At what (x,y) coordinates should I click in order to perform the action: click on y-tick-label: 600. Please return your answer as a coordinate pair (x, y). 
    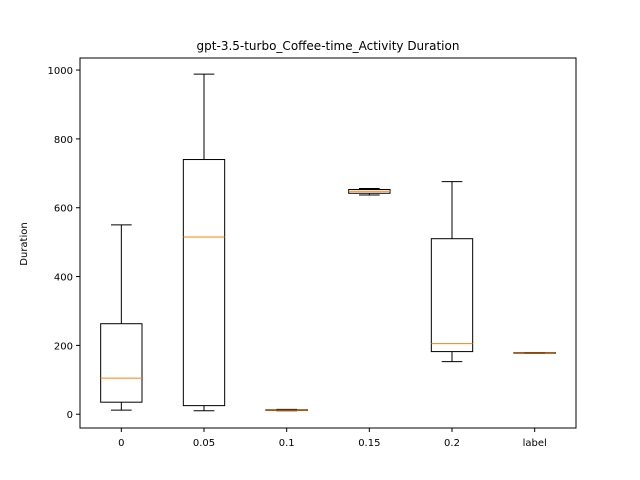
    Looking at the image, I should click on (63, 209).